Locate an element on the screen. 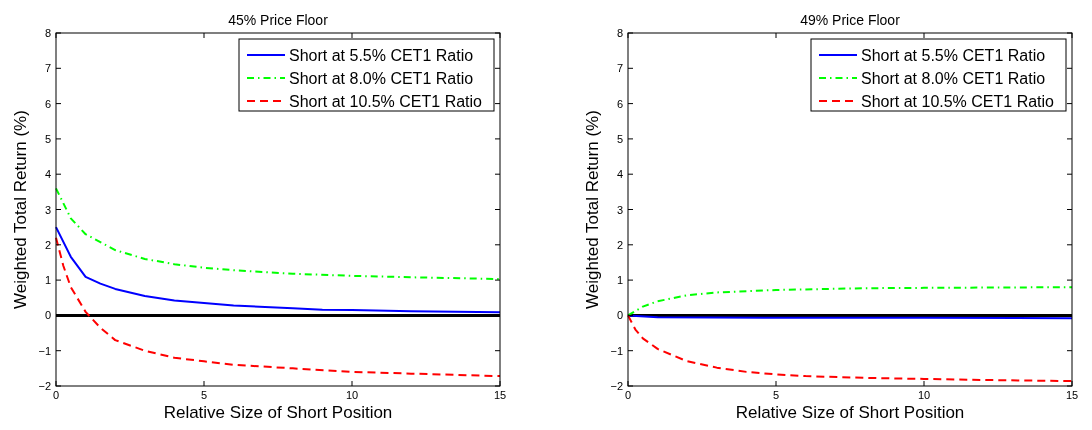 This screenshot has height=430, width=1092. chart-title: 45% Price Floor is located at coordinates (278, 20).